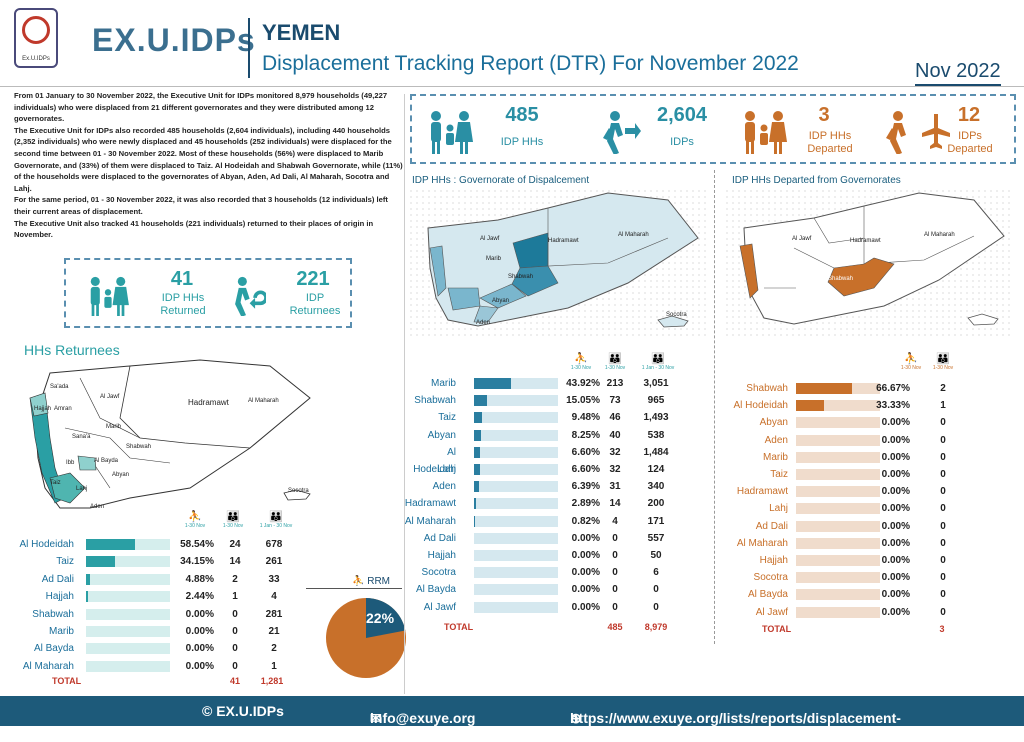  Describe the element at coordinates (866, 457) in the screenshot. I see `table-row: Marib 0.00% 0` at that location.